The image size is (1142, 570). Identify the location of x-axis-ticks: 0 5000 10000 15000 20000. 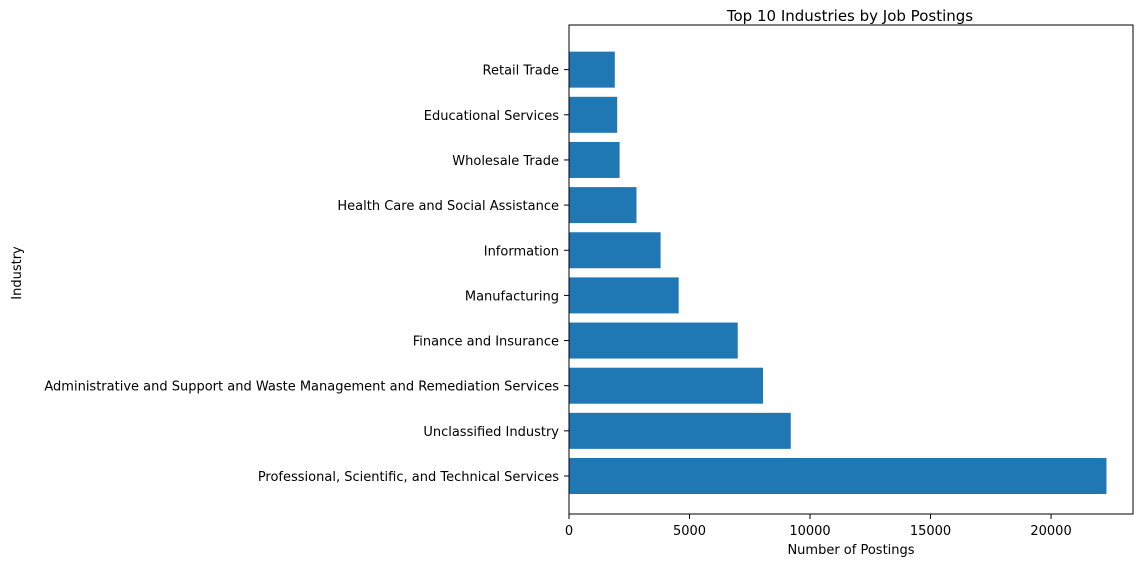
(818, 526).